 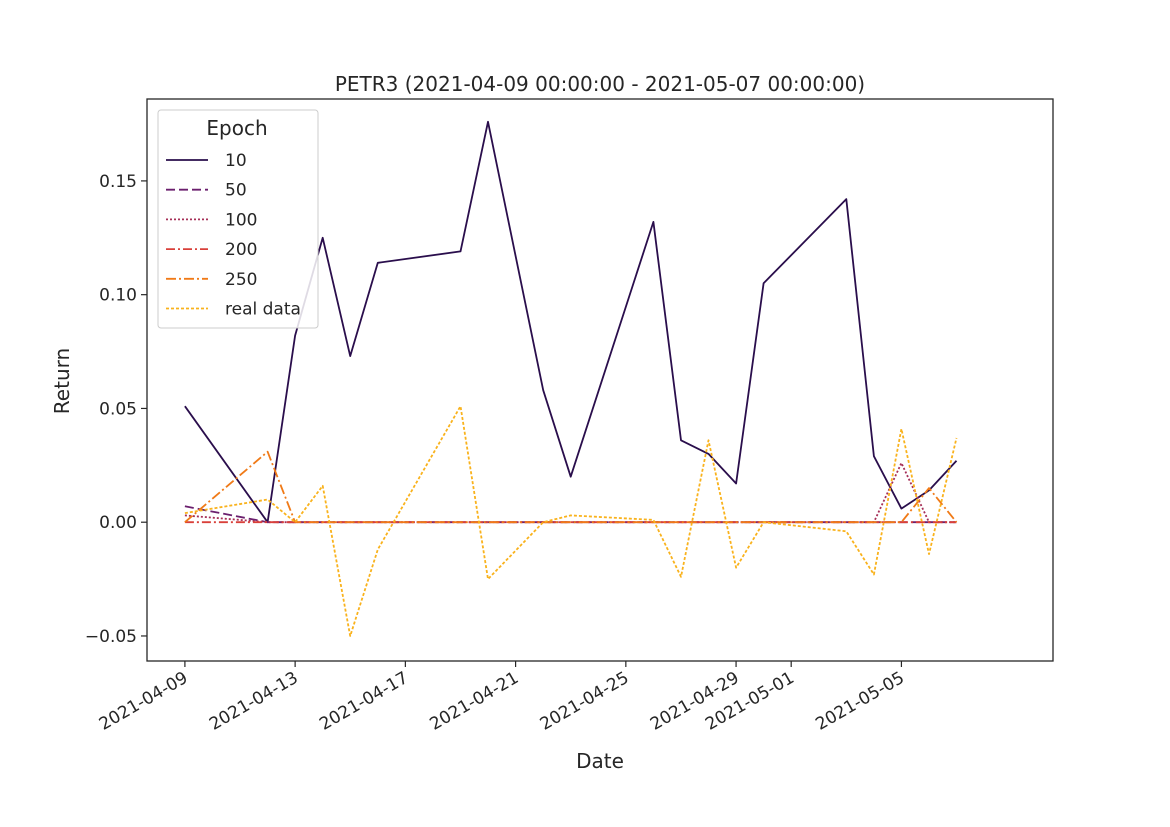 I want to click on x-tick-label: 2021-04-13, so click(x=254, y=701).